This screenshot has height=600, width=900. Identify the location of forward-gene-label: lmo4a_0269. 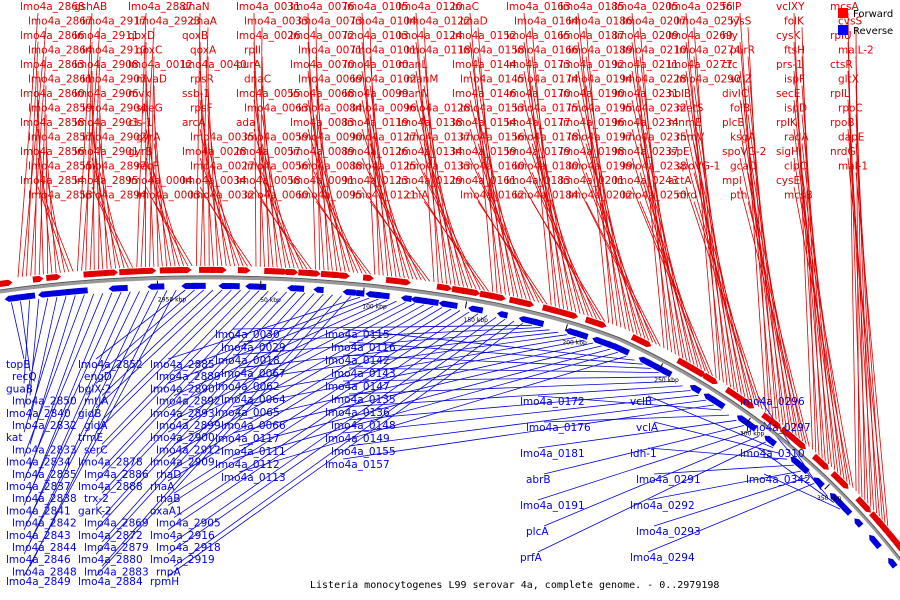
(700, 36).